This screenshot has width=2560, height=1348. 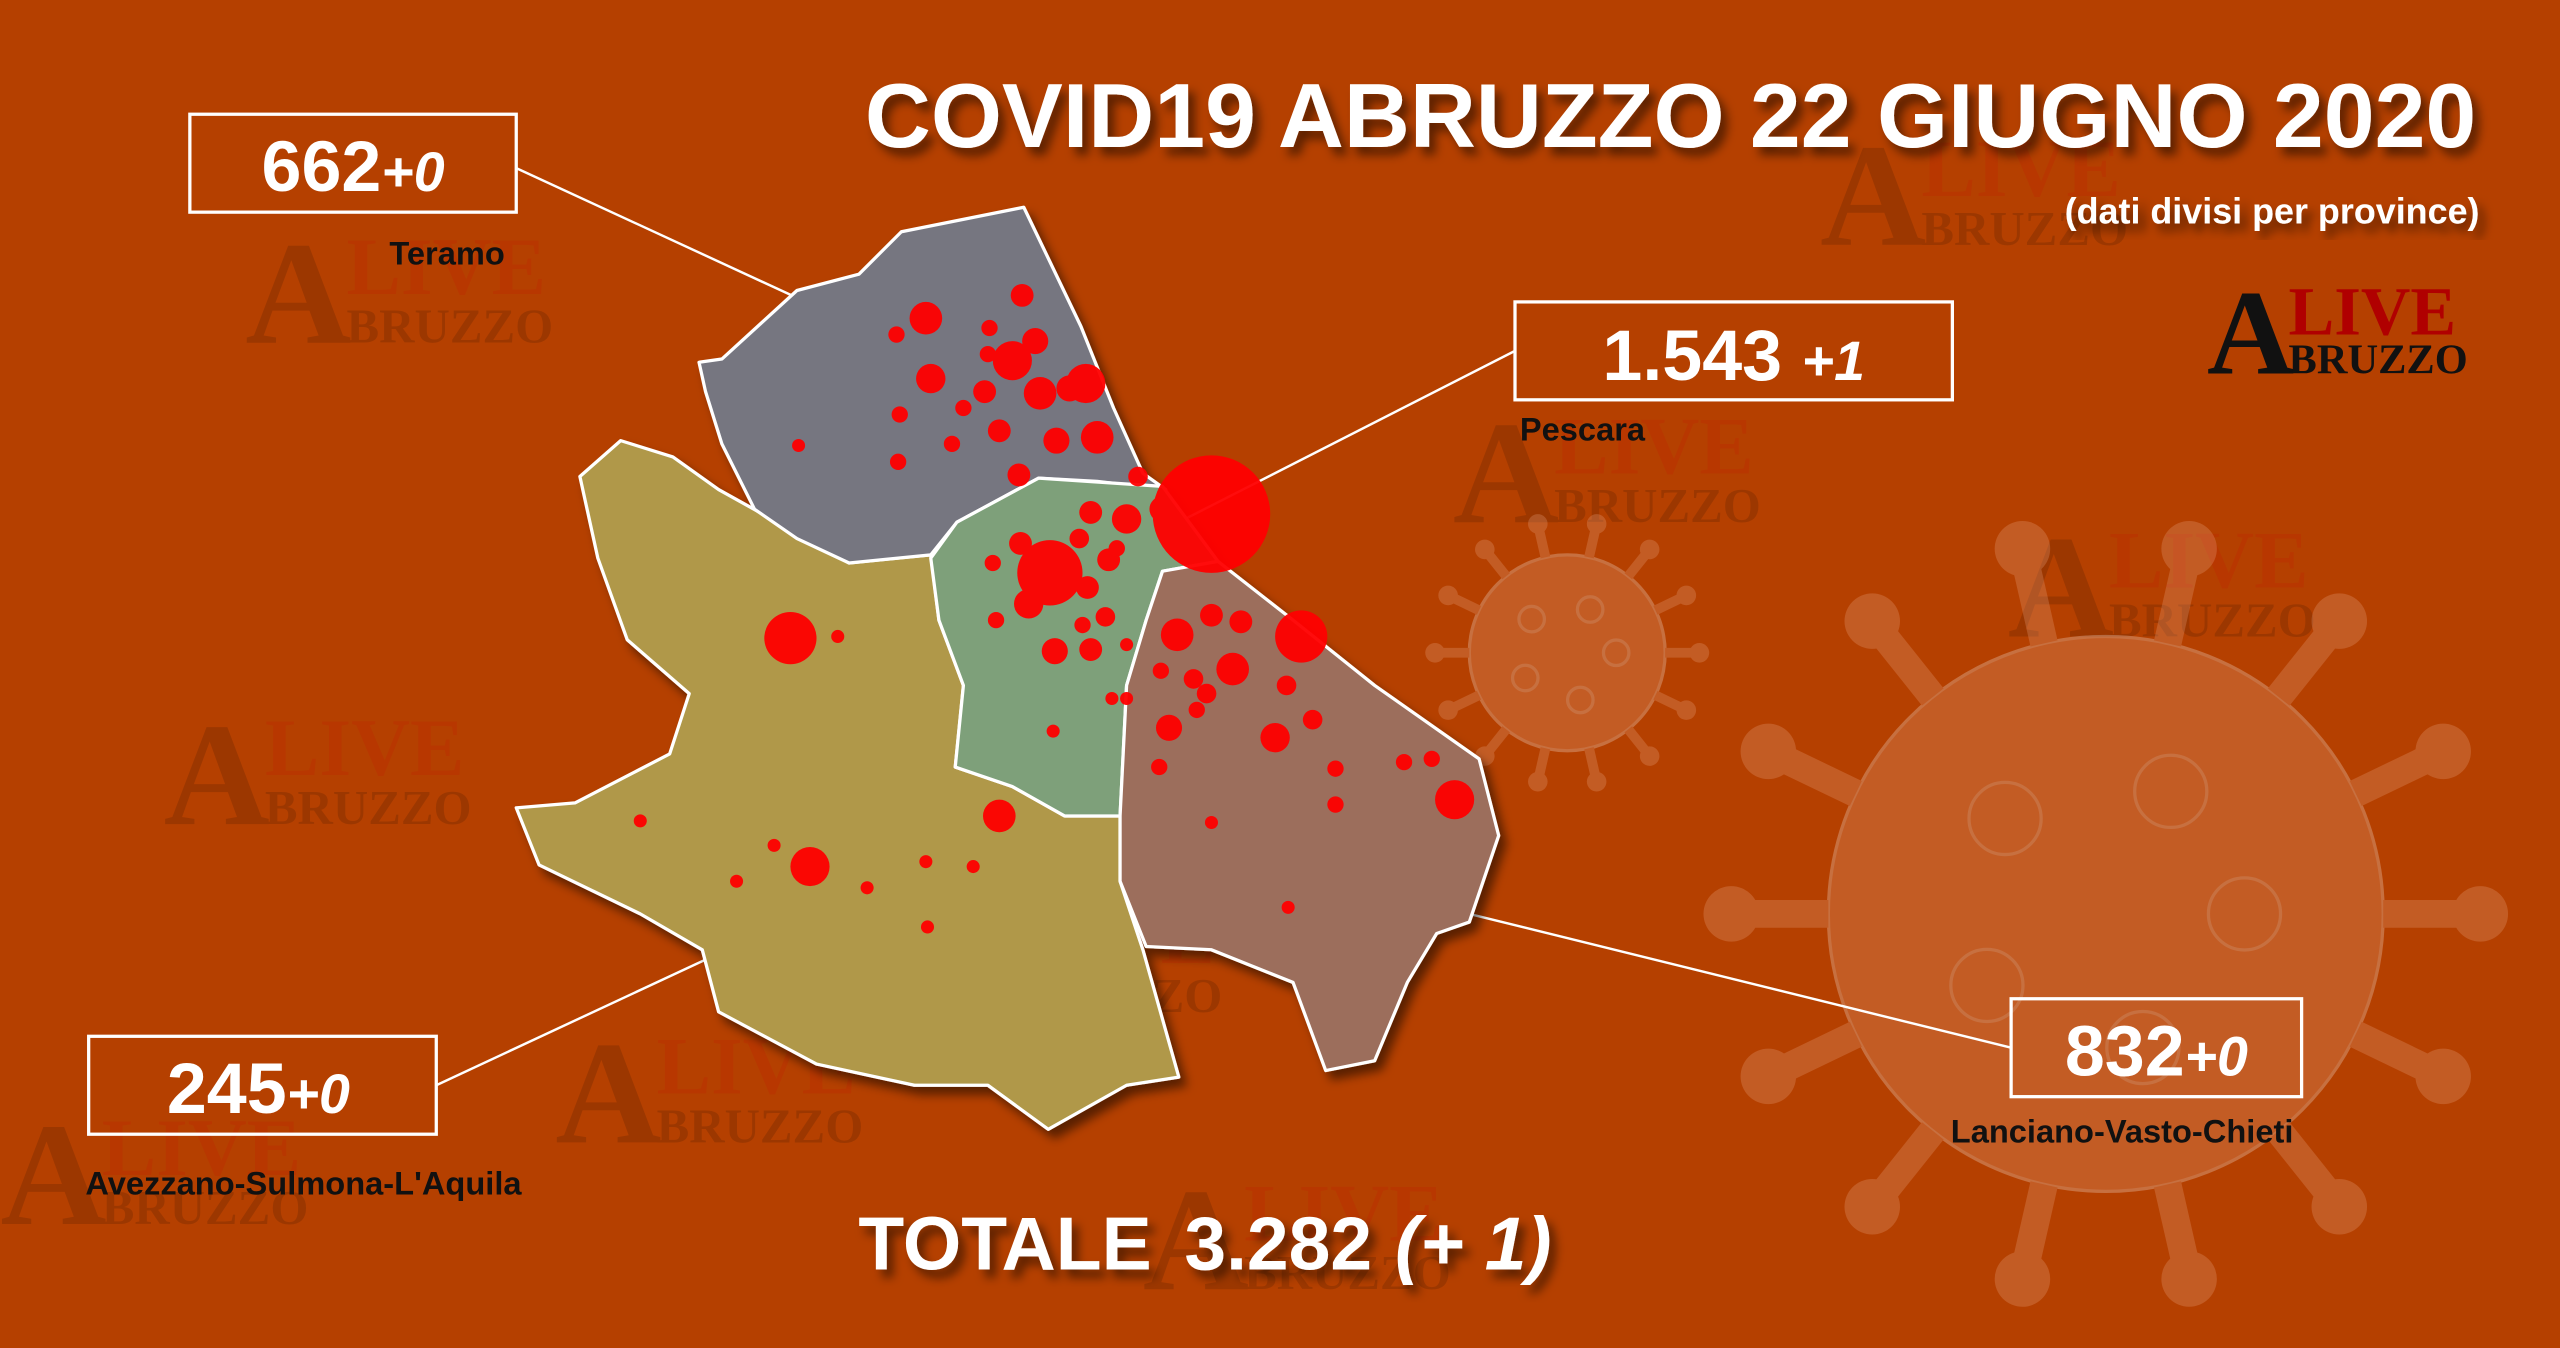 I want to click on chieti-leader-line, so click(x=1740, y=980).